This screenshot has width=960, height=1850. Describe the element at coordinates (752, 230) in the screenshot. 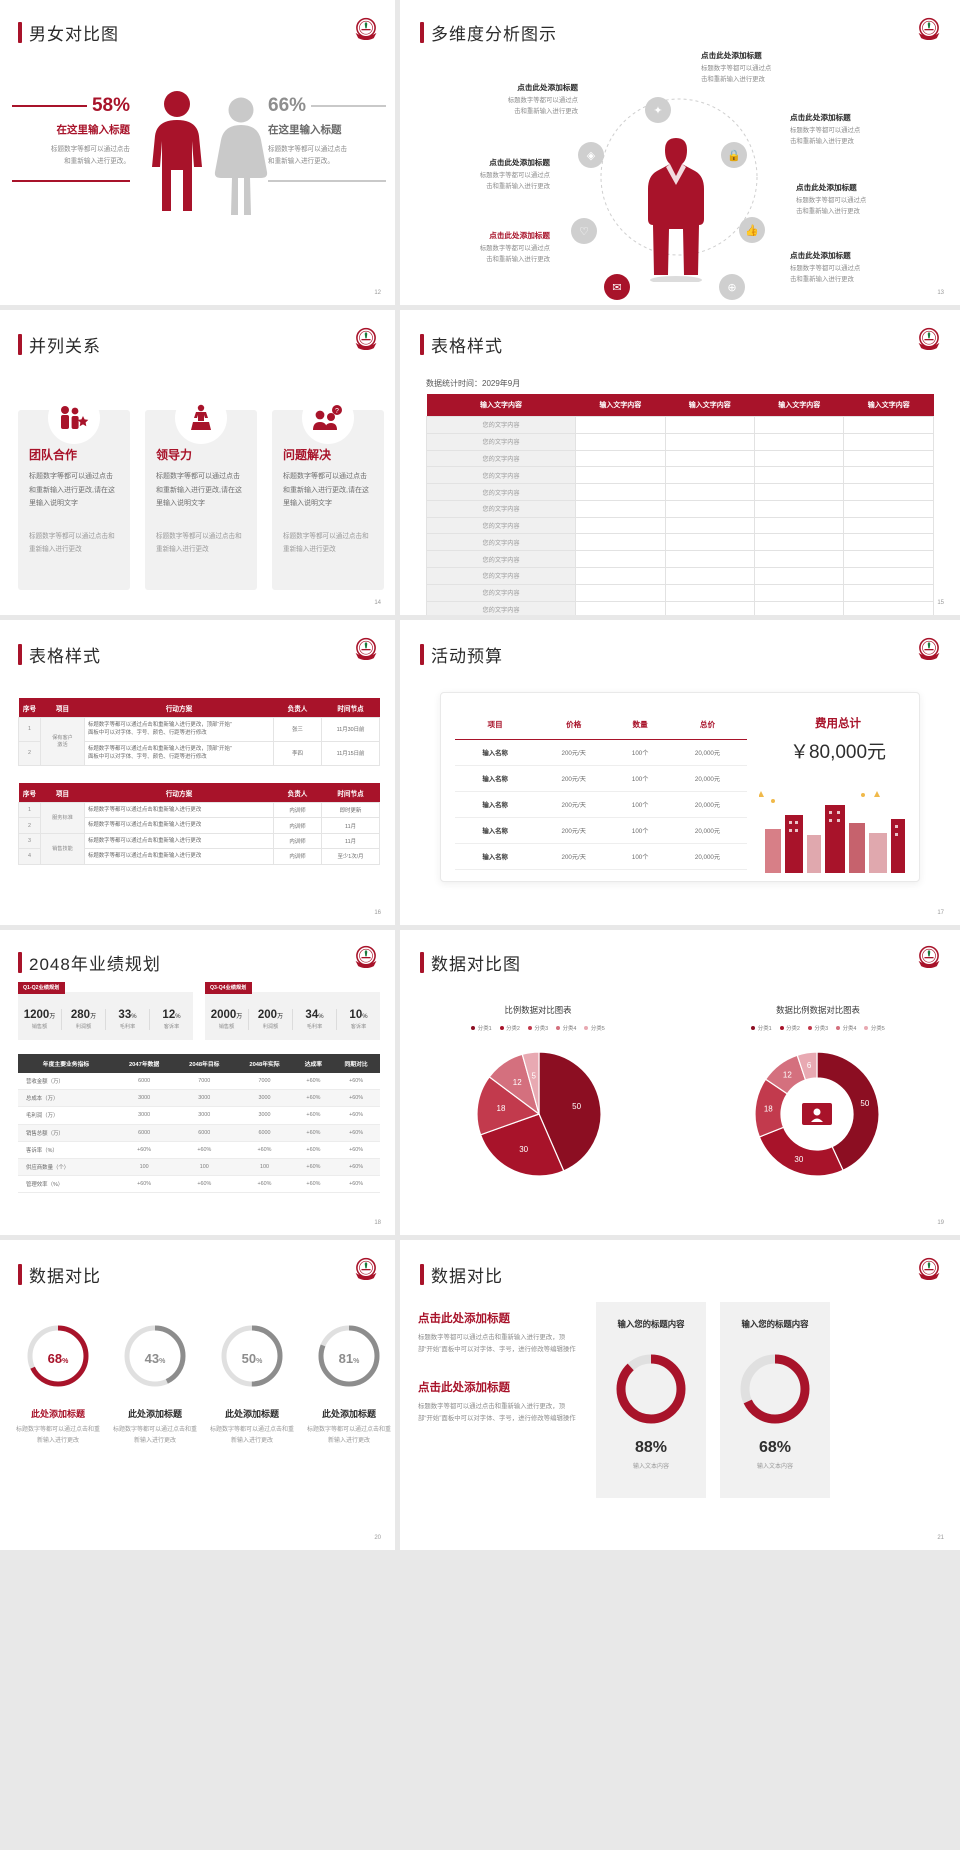

I see `thumbs-up-icon: 👍` at that location.